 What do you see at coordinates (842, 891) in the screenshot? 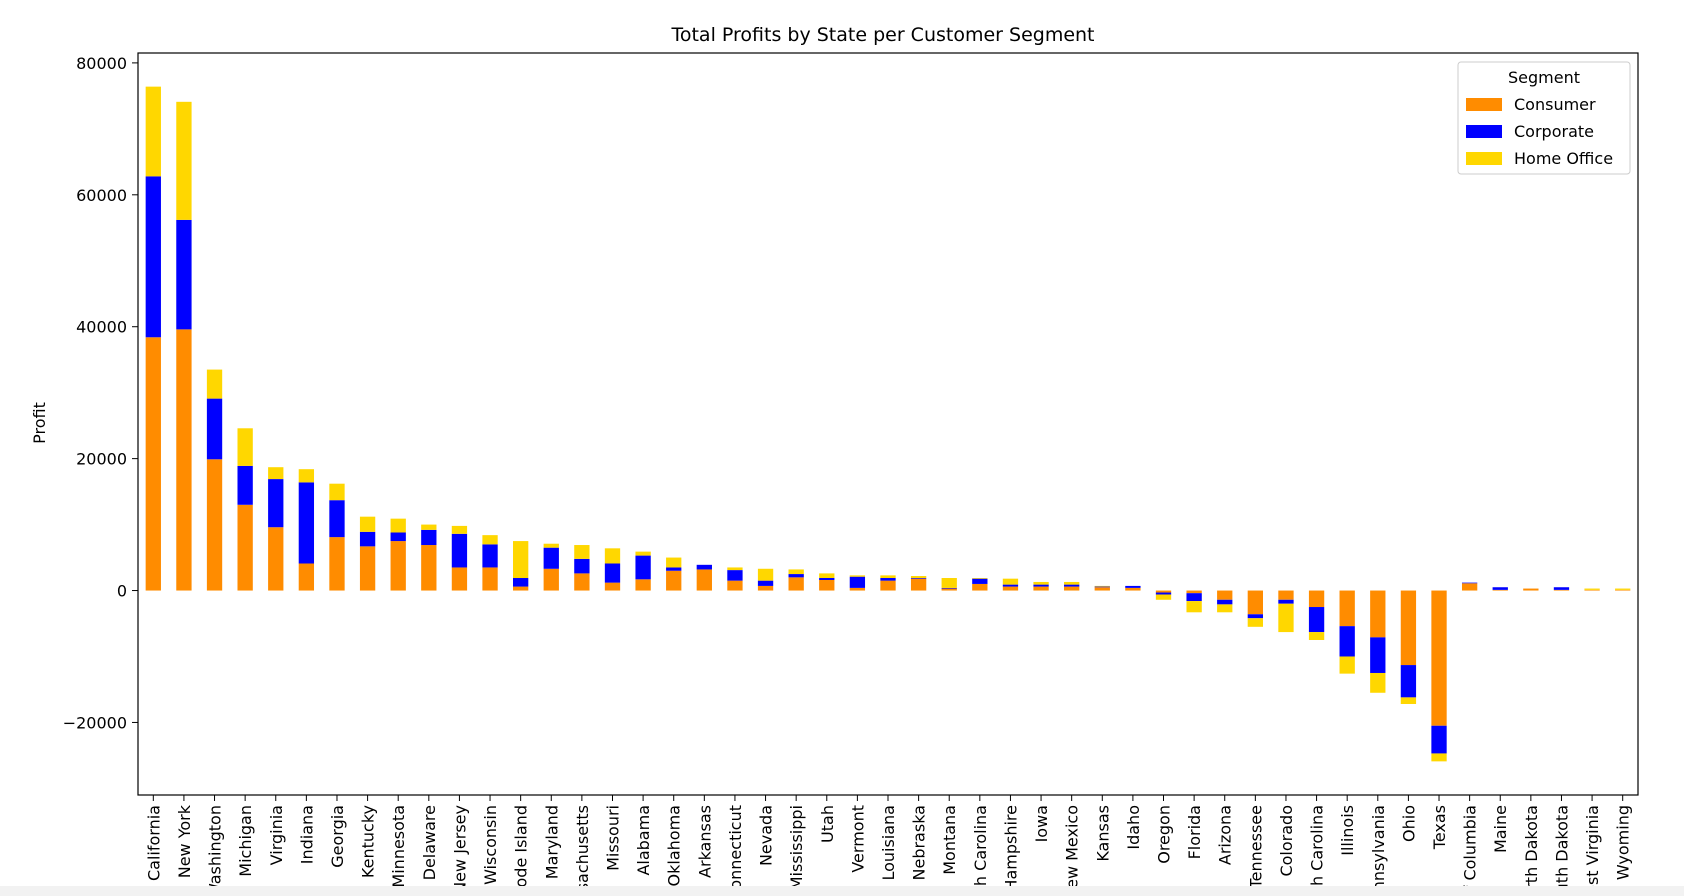
I see `bottom-strip` at bounding box center [842, 891].